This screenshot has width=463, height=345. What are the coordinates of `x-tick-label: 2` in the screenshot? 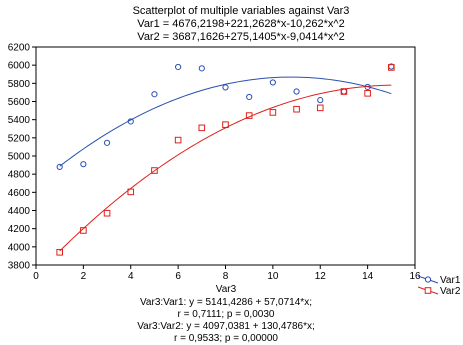 It's located at (84, 276).